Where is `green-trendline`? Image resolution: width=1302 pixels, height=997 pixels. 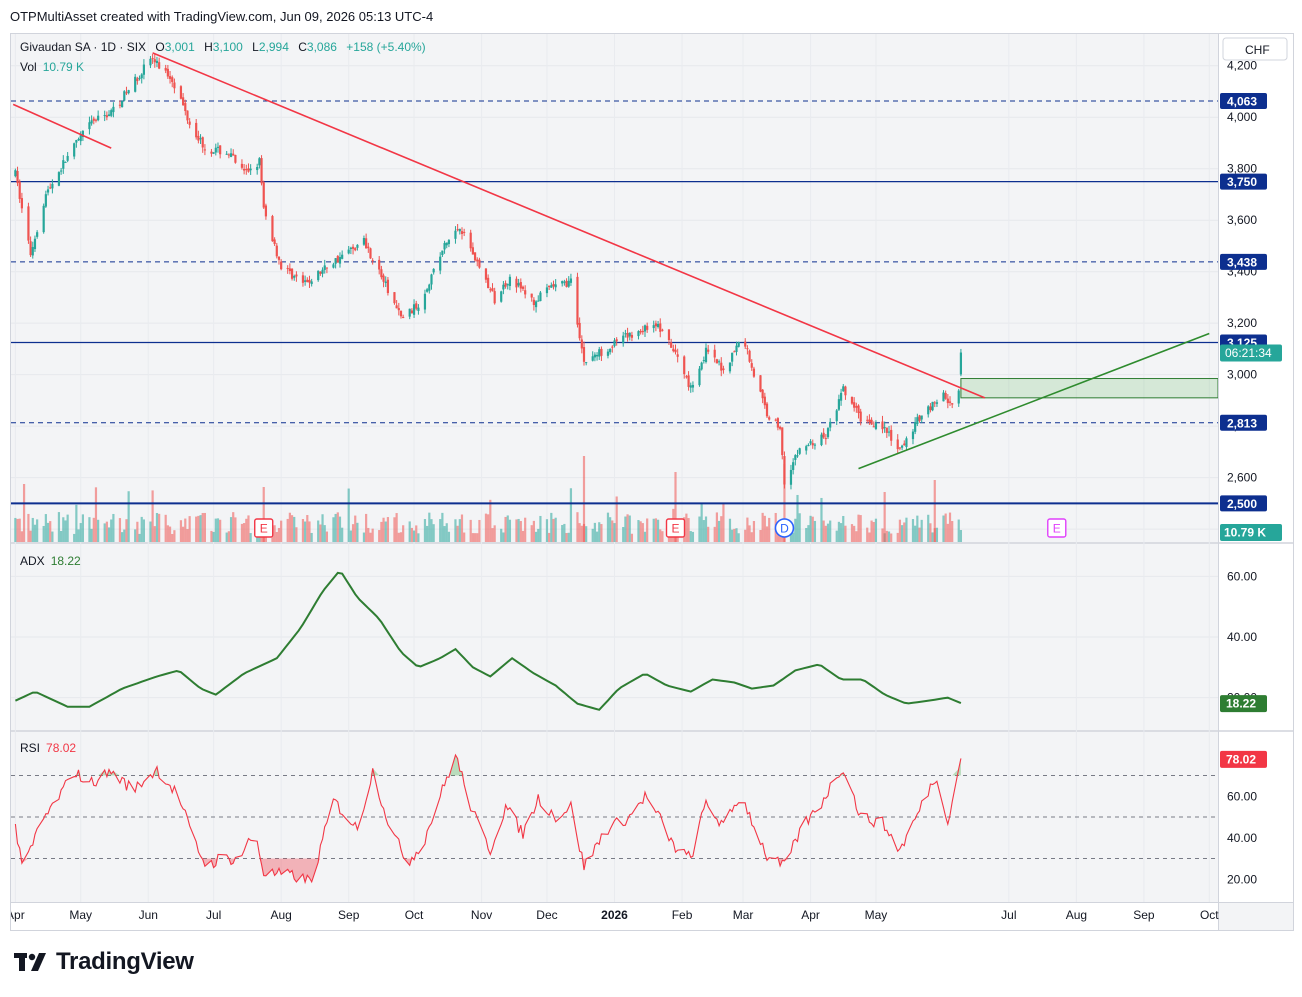
green-trendline is located at coordinates (1034, 401).